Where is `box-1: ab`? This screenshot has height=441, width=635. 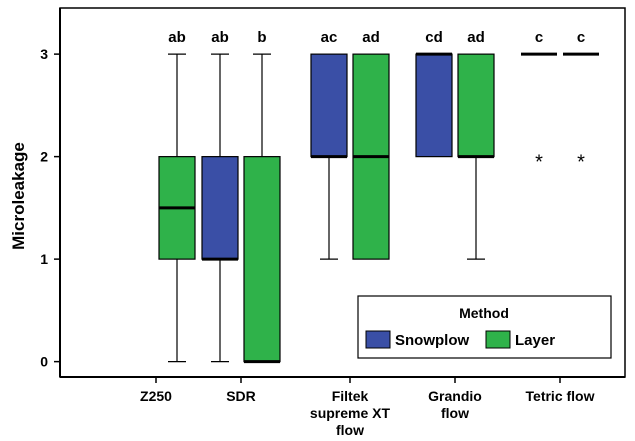
box-1: ab is located at coordinates (220, 196).